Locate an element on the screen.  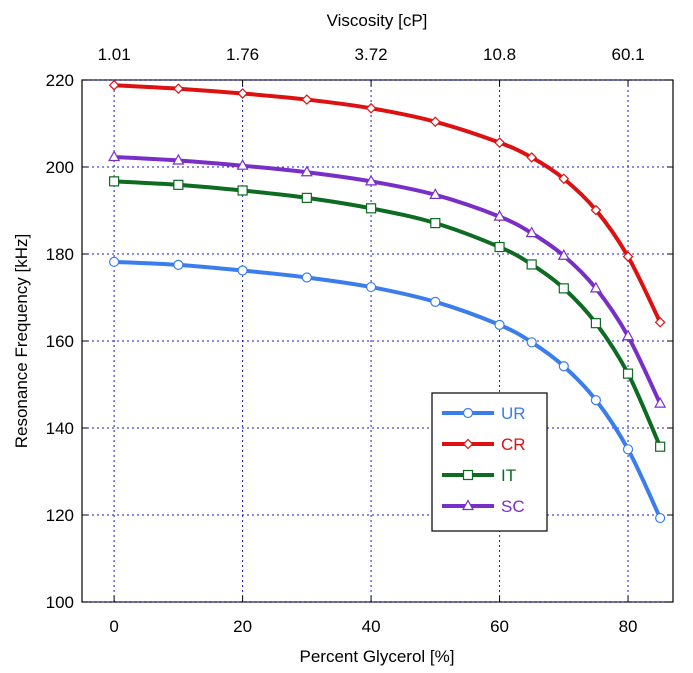
legend-marker-sc is located at coordinates (468, 505).